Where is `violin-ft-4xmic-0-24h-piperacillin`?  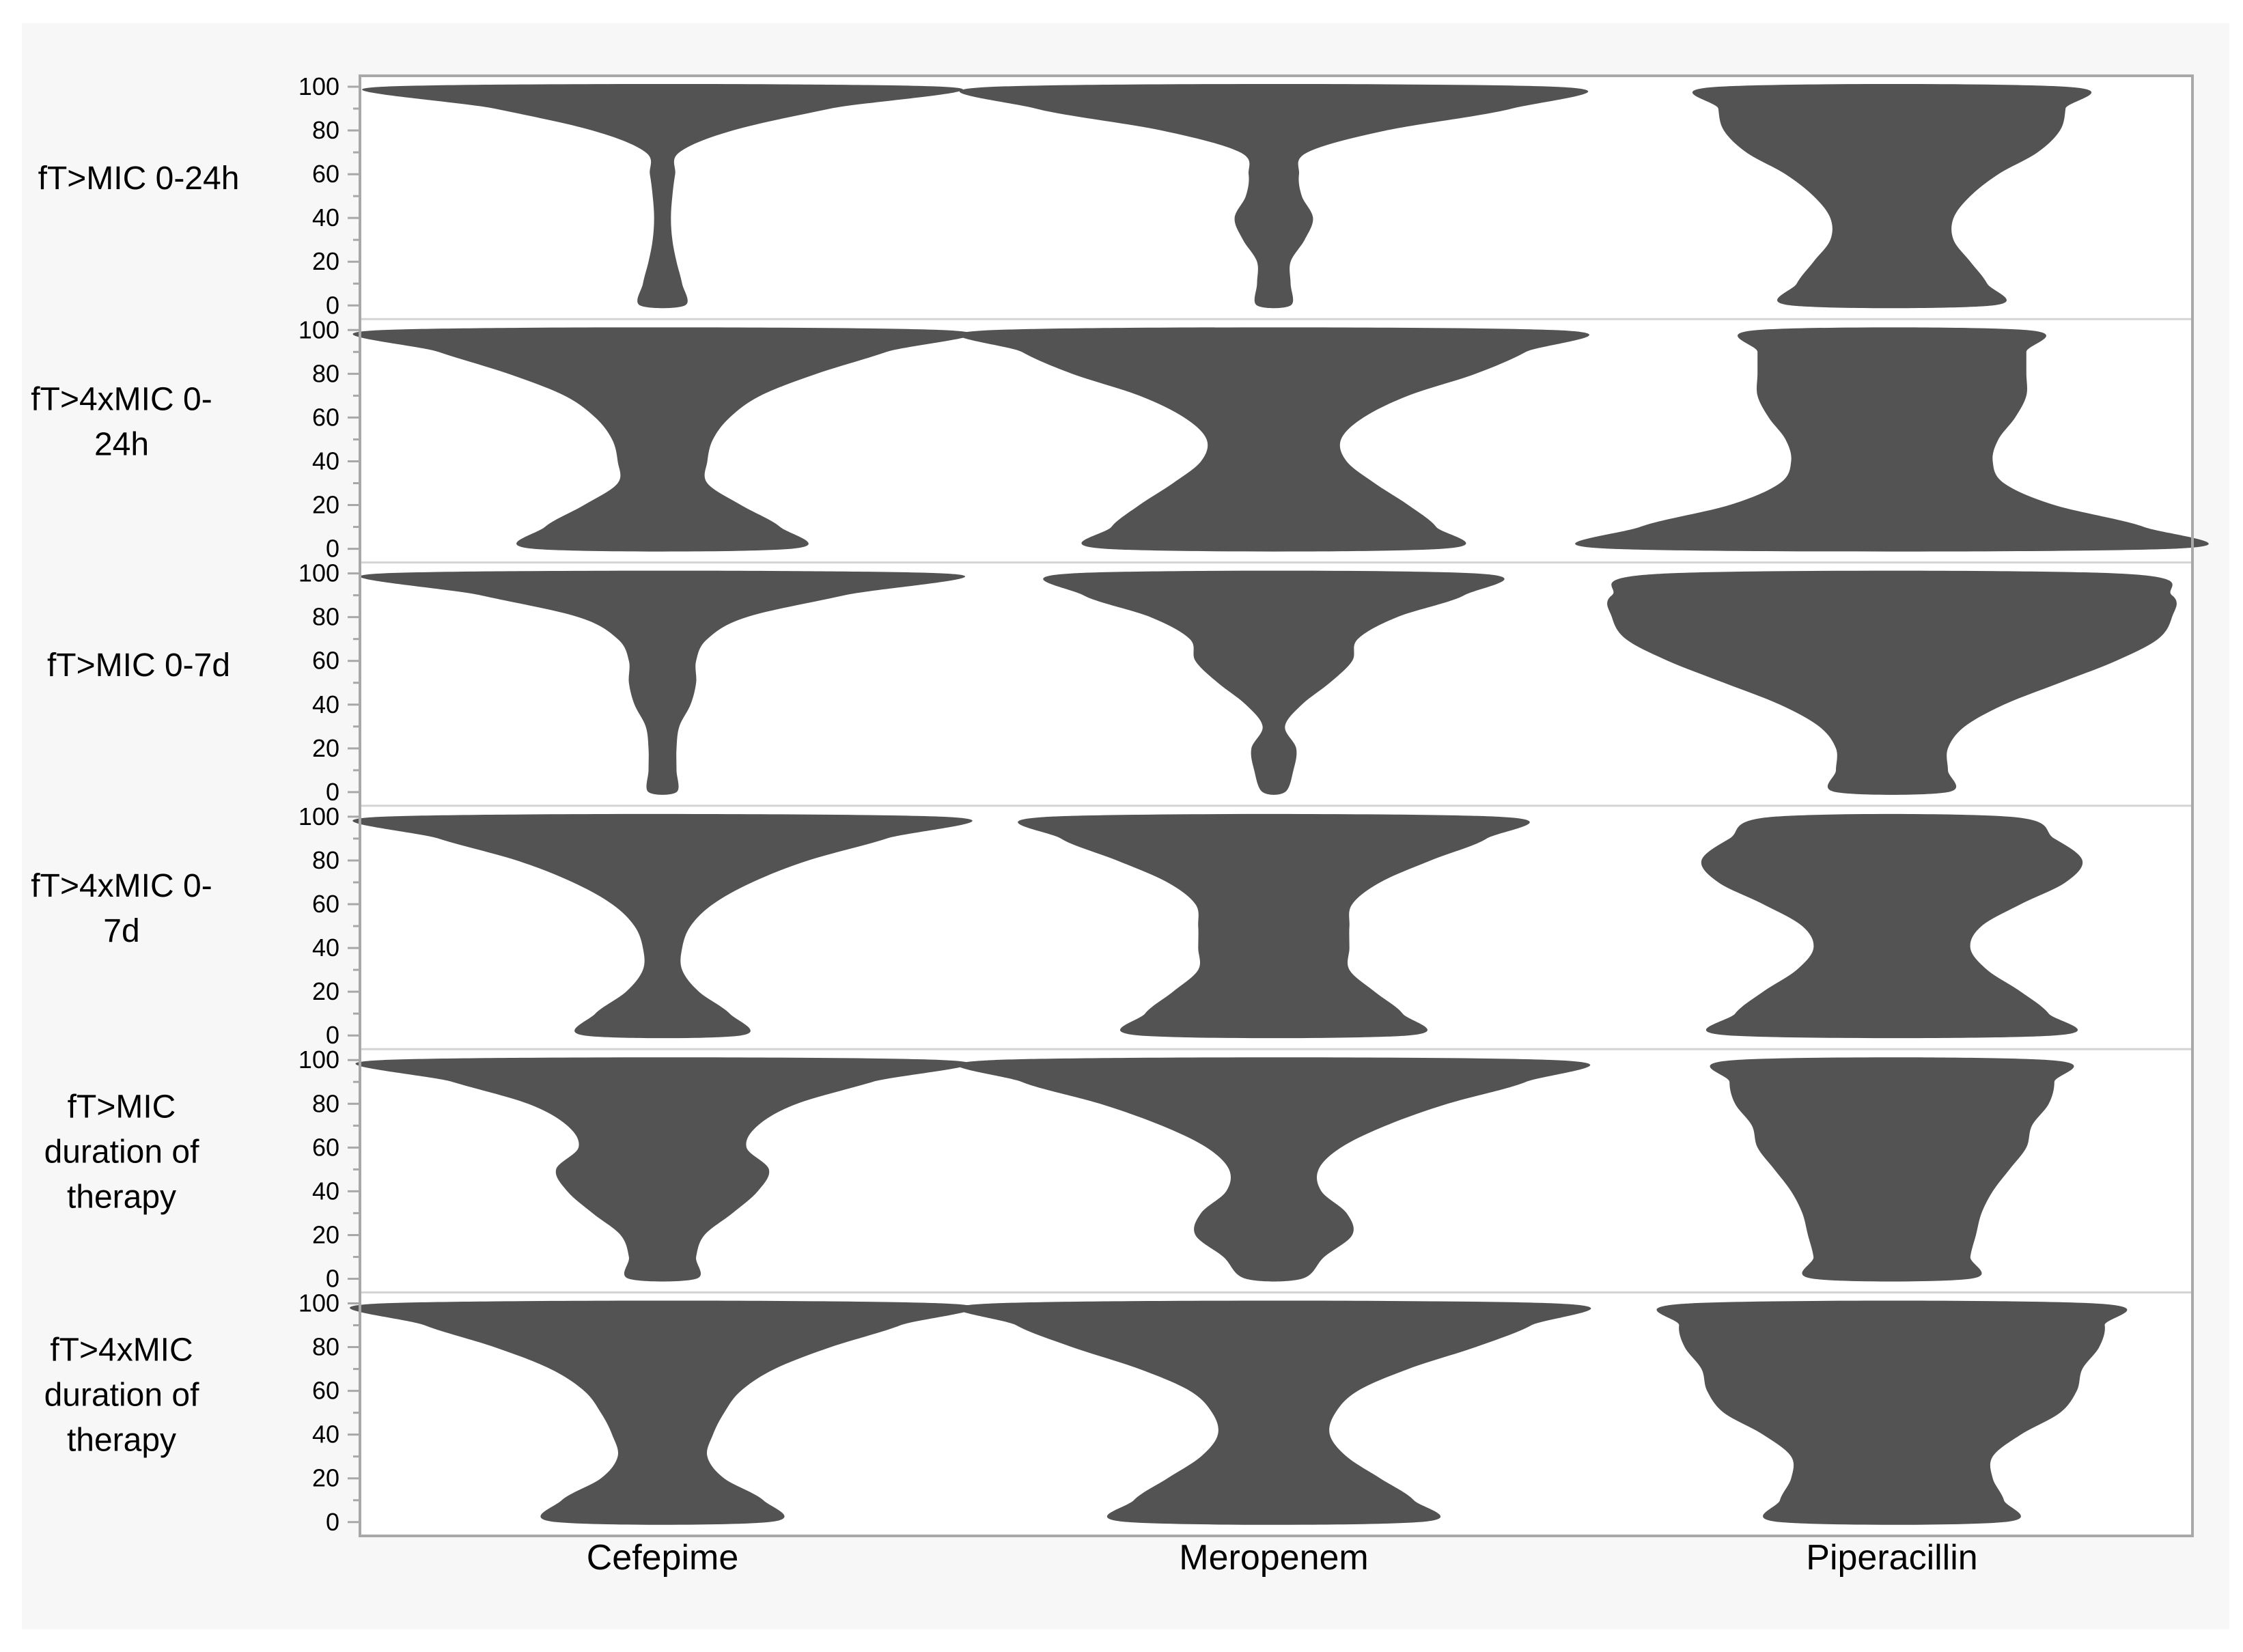
violin-ft-4xmic-0-24h-piperacillin is located at coordinates (1892, 439).